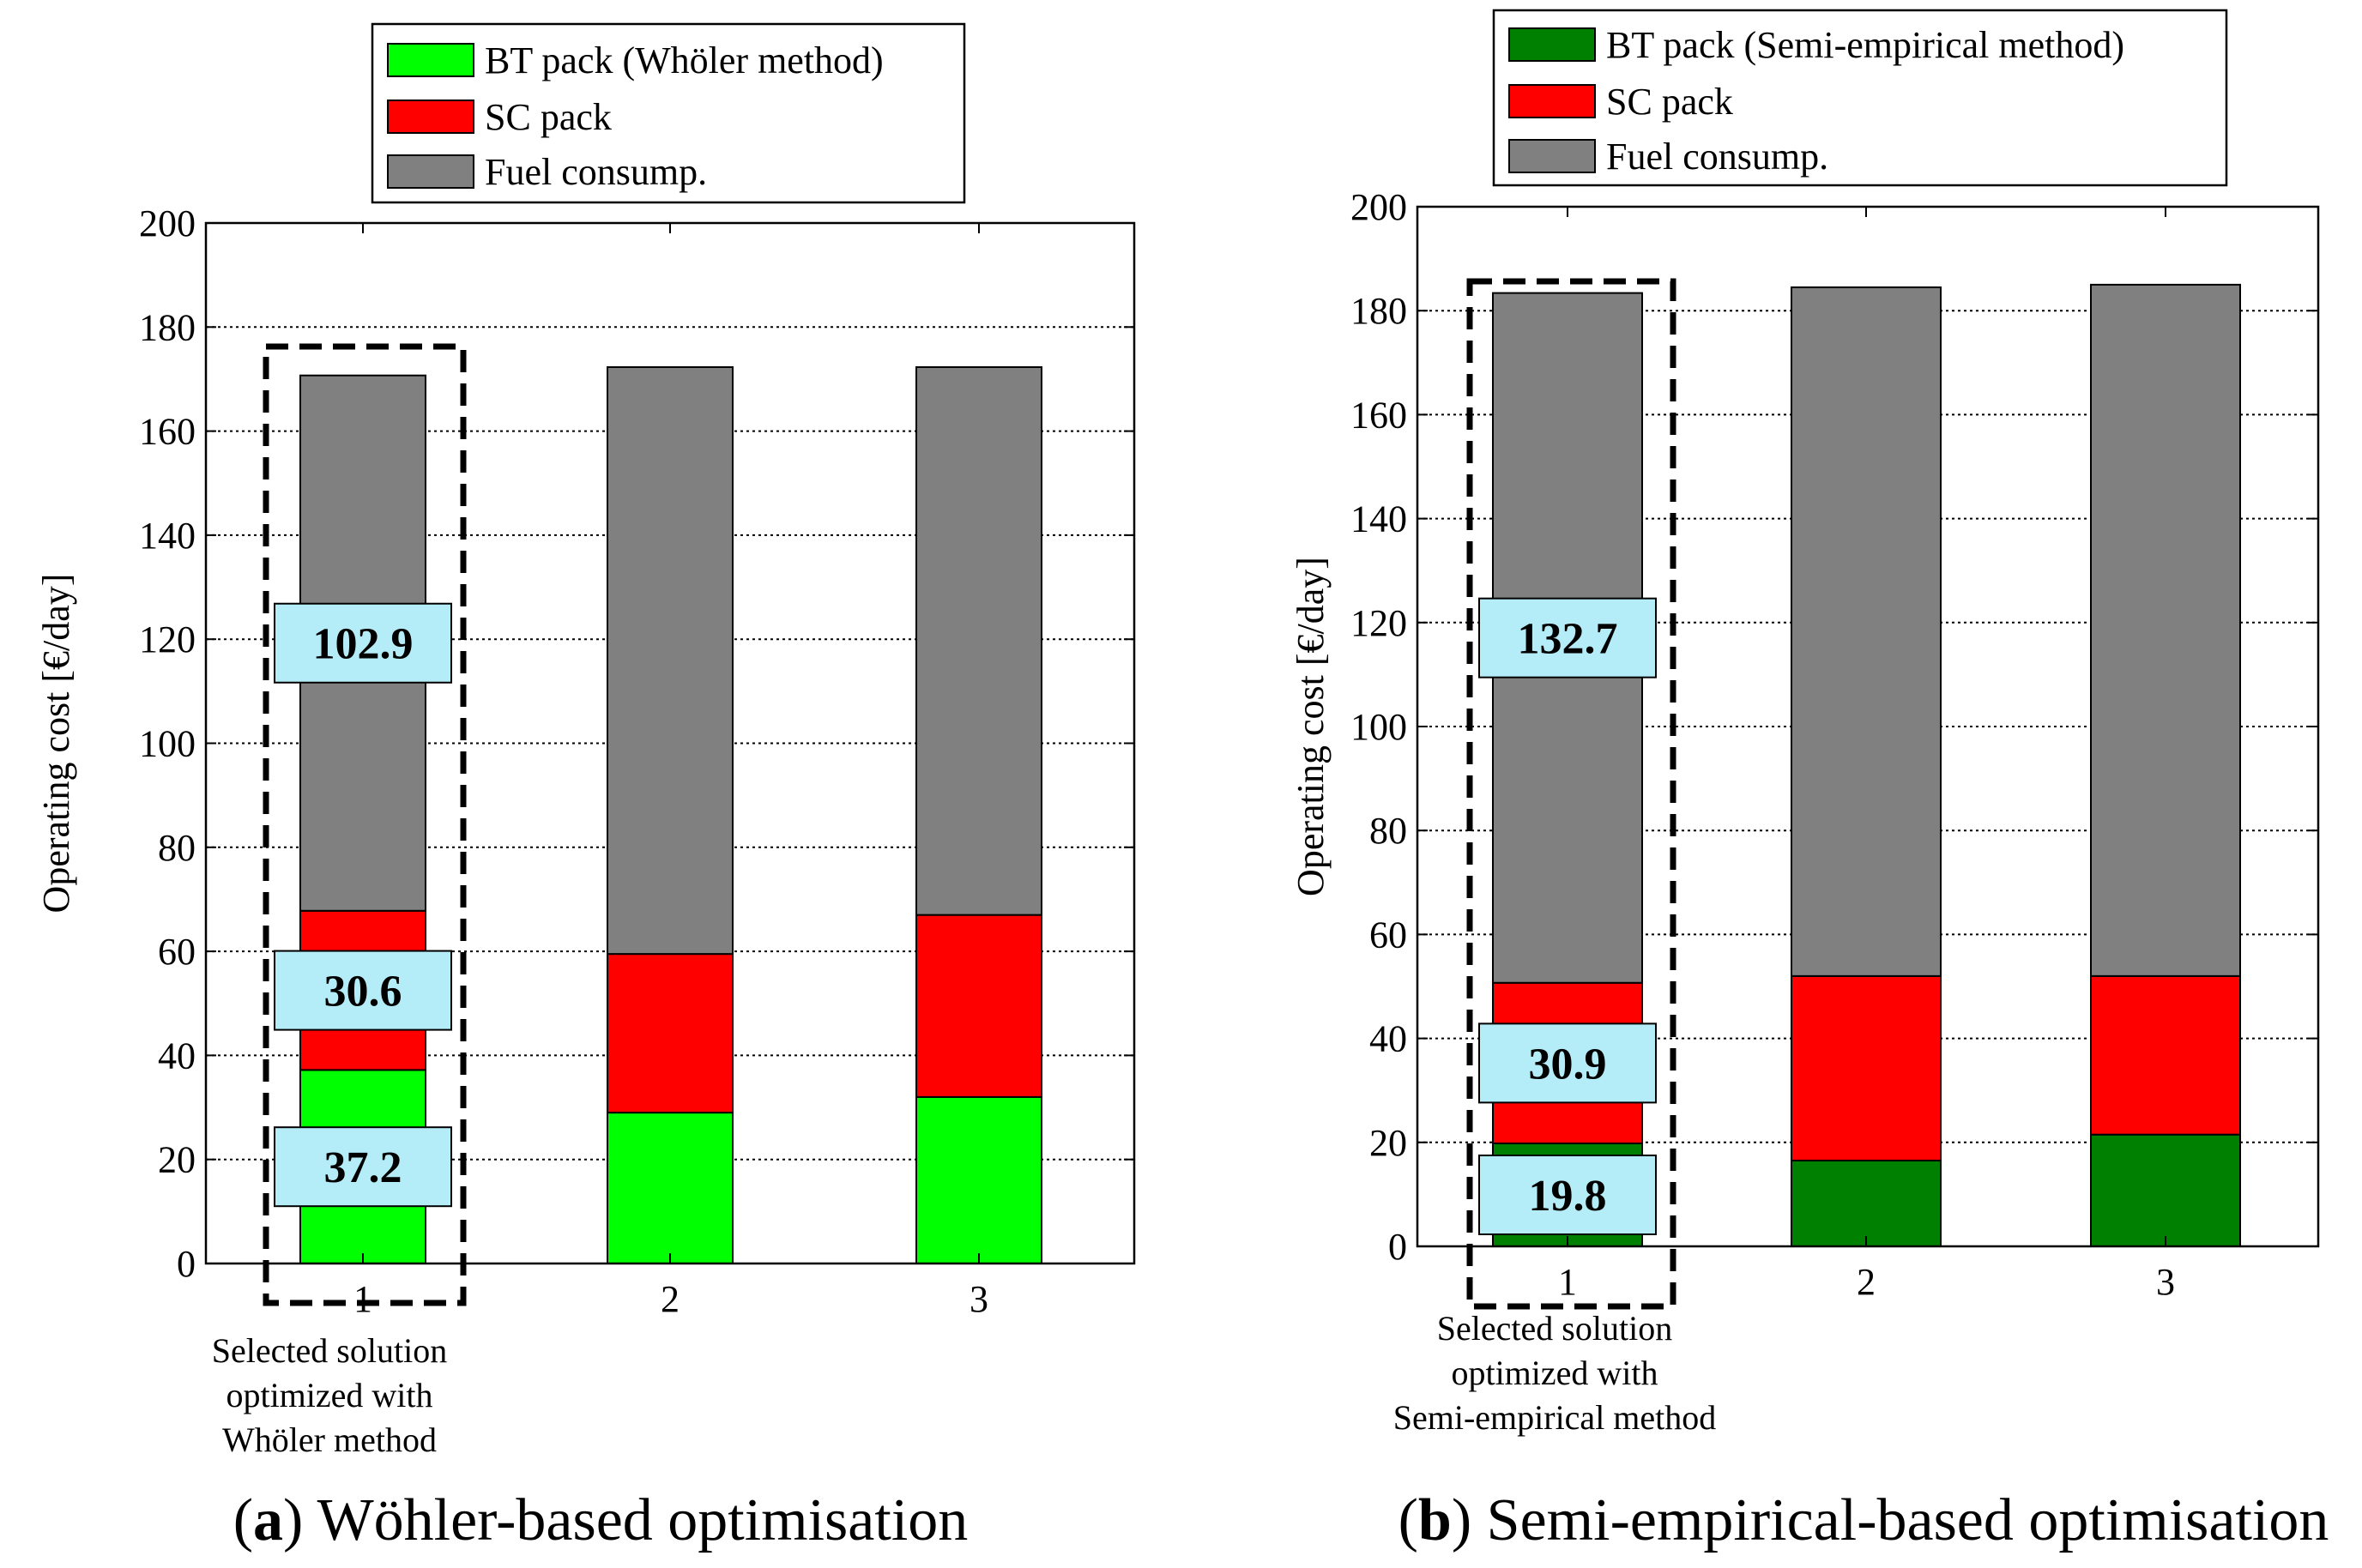  What do you see at coordinates (268, 1520) in the screenshot?
I see `panel-label: a` at bounding box center [268, 1520].